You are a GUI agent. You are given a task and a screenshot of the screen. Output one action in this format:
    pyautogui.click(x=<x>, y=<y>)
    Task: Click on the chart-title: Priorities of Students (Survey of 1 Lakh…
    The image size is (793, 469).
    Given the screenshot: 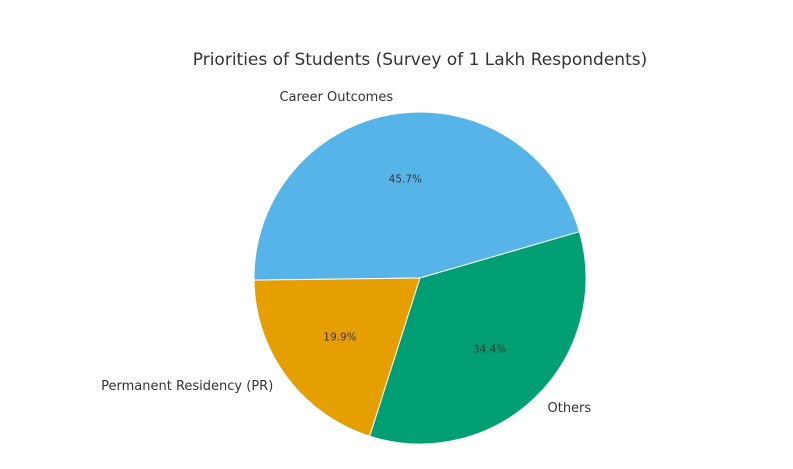 What is the action you would take?
    pyautogui.click(x=420, y=60)
    